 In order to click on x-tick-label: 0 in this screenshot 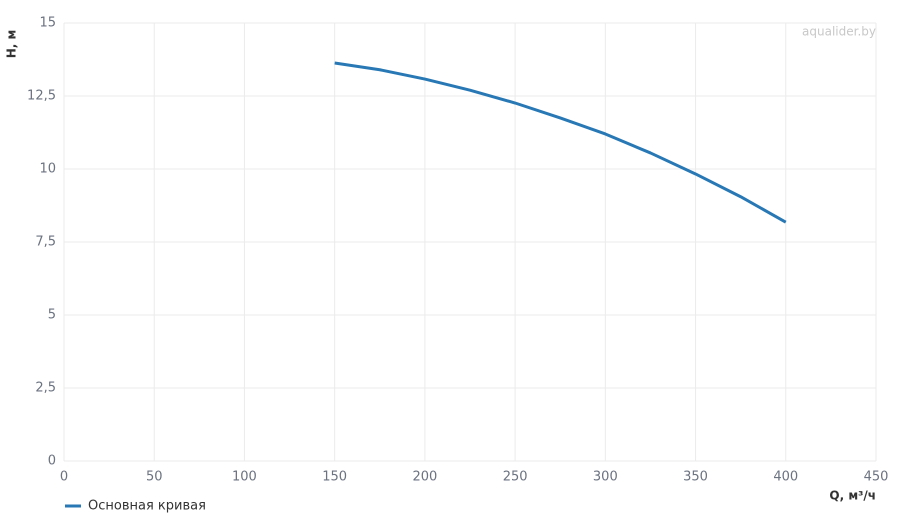, I will do `click(64, 477)`.